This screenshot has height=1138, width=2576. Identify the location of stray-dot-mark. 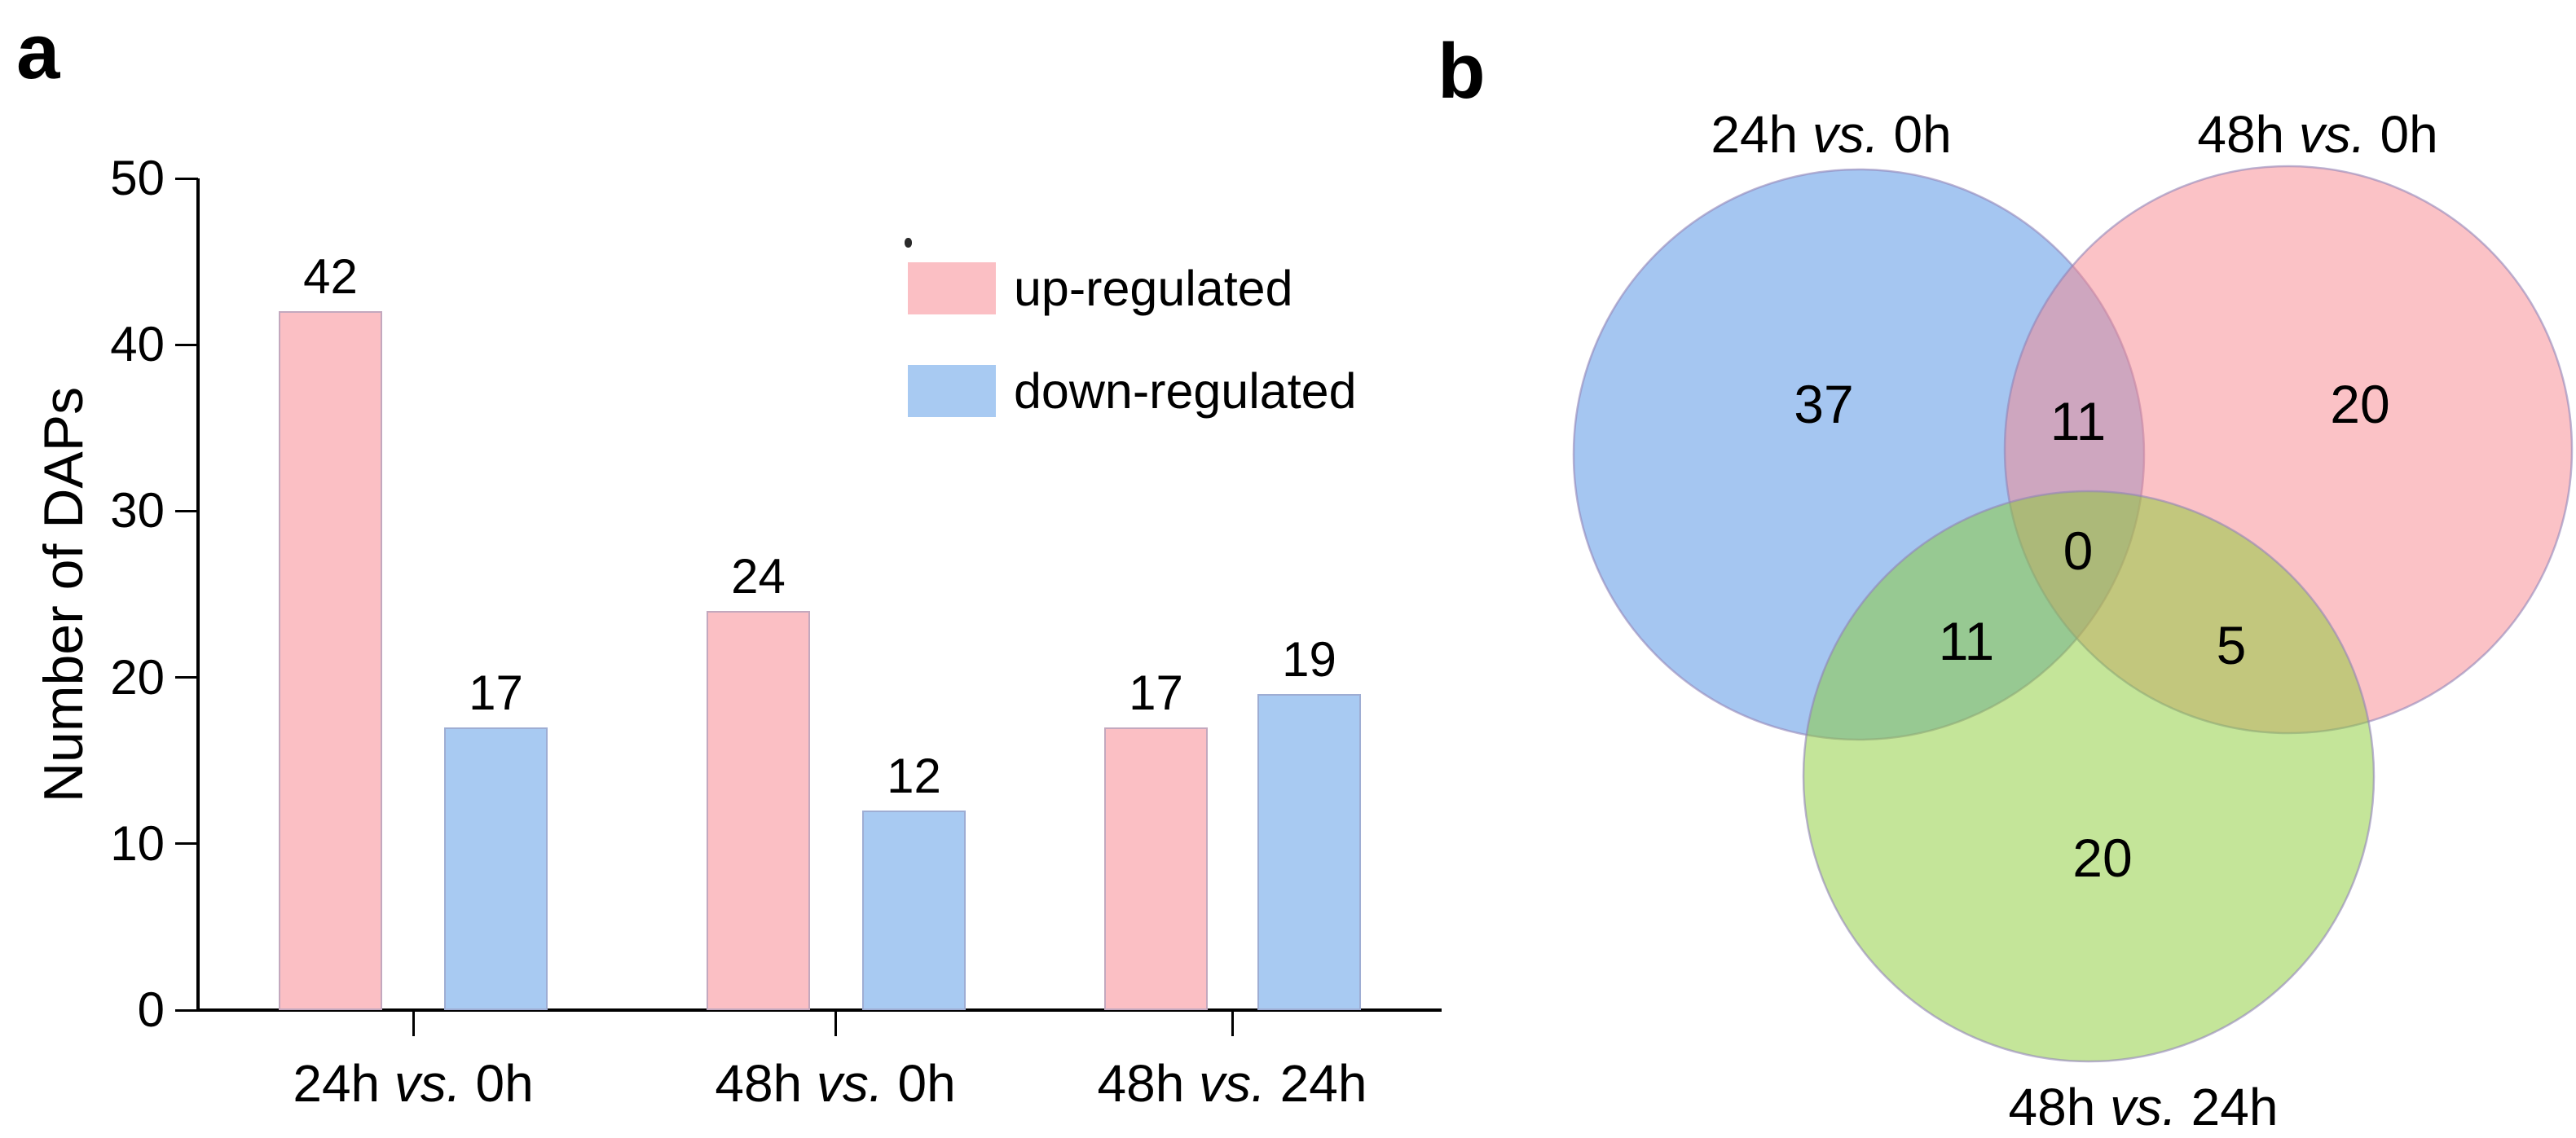
(908, 243).